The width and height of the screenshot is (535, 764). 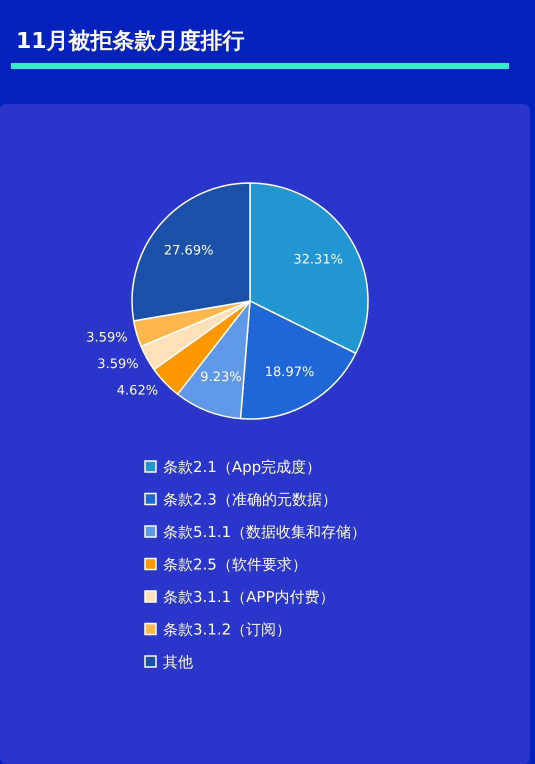 What do you see at coordinates (250, 499) in the screenshot?
I see `legend-label: 条款2.3（准确的元数据）` at bounding box center [250, 499].